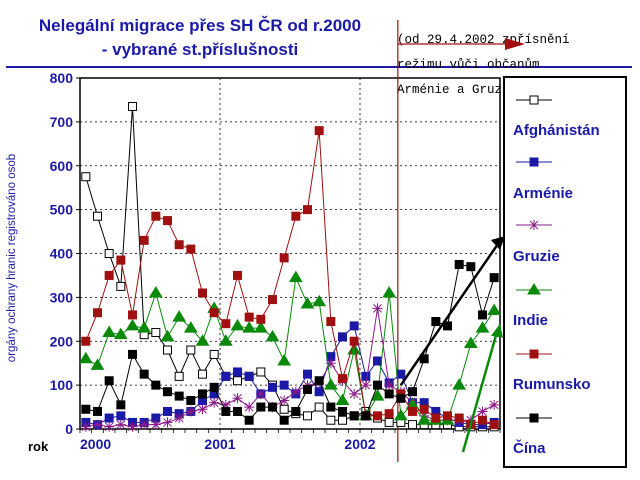 Image resolution: width=640 pixels, height=480 pixels. I want to click on y-tick-label: 500, so click(62, 210).